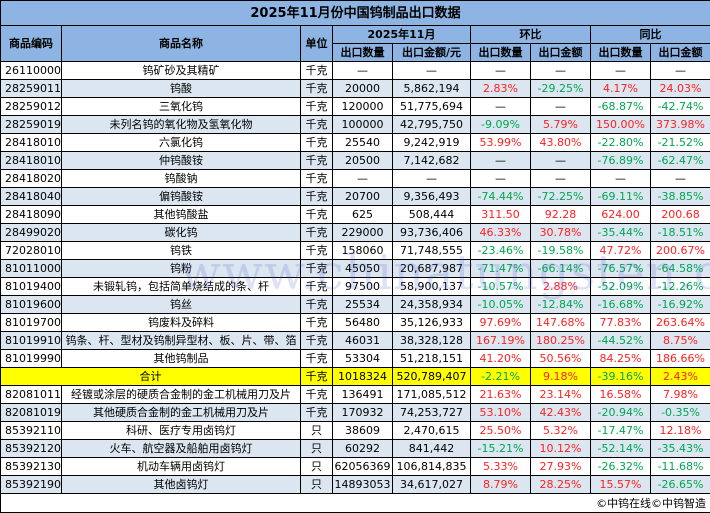 This screenshot has height=513, width=710. Describe the element at coordinates (431, 376) in the screenshot. I see `cell-amount: 520,789,407` at that location.